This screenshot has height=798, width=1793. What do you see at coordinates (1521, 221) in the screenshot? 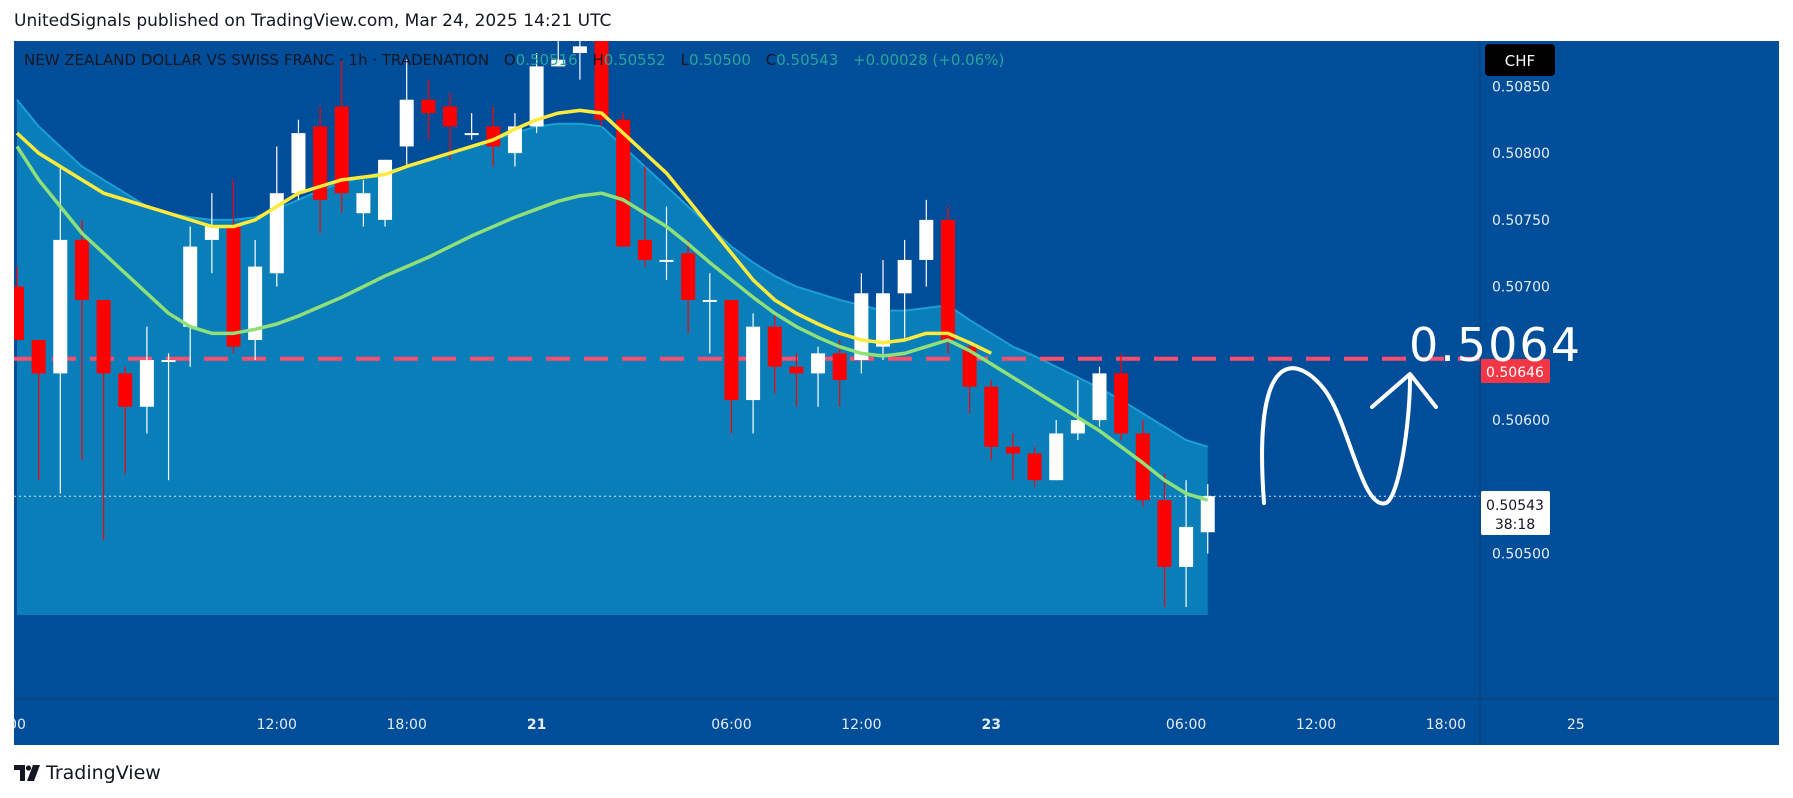
I see `y-tick-label: 0.50750` at bounding box center [1521, 221].